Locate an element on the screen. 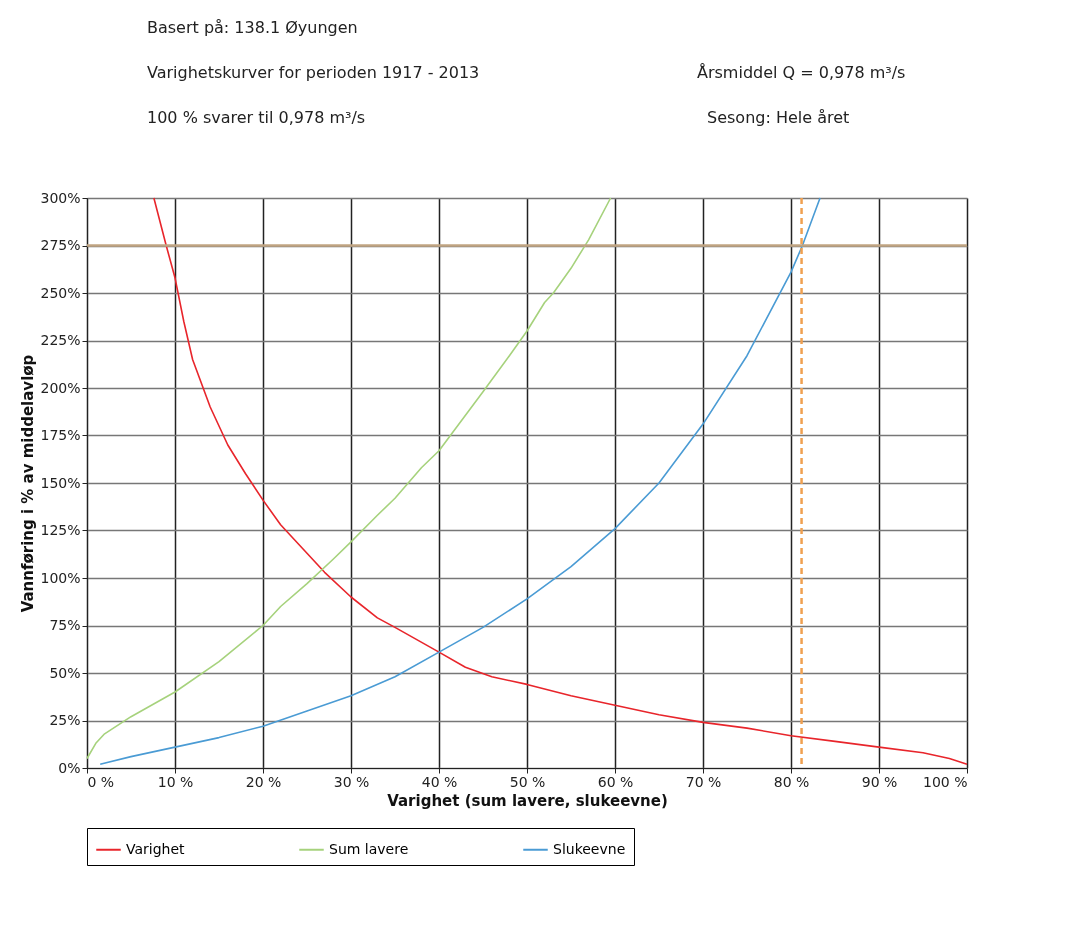 This screenshot has width=1088, height=925. legend-label: Sum lavere is located at coordinates (369, 848).